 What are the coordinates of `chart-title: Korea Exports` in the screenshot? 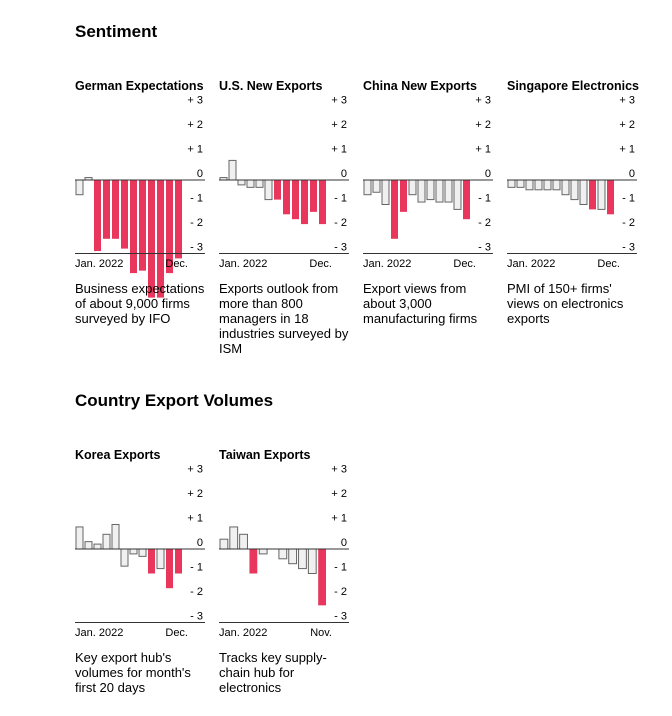 It's located at (118, 455).